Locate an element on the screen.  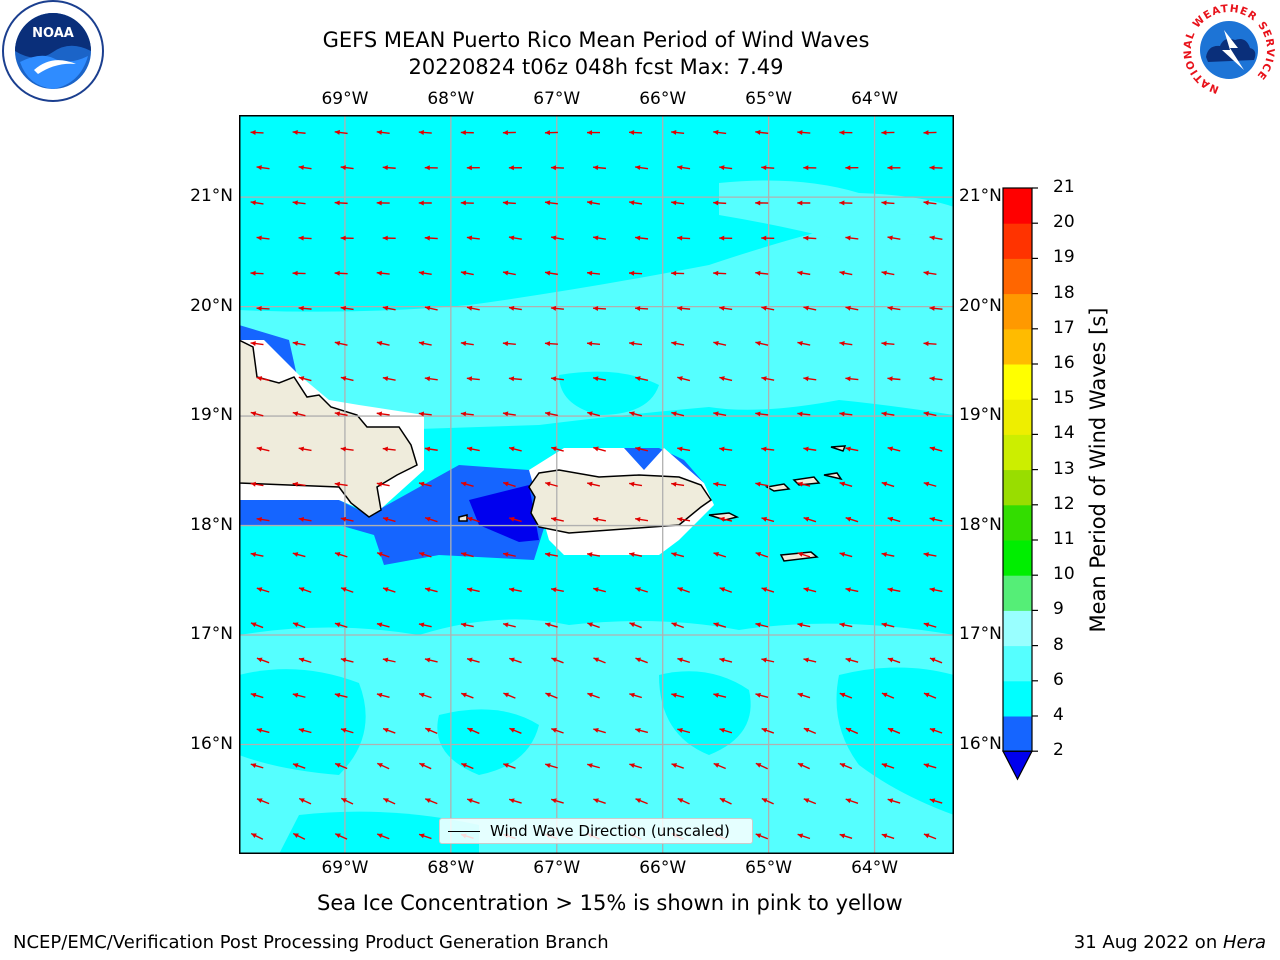
hispaniola-land is located at coordinates (328, 428).